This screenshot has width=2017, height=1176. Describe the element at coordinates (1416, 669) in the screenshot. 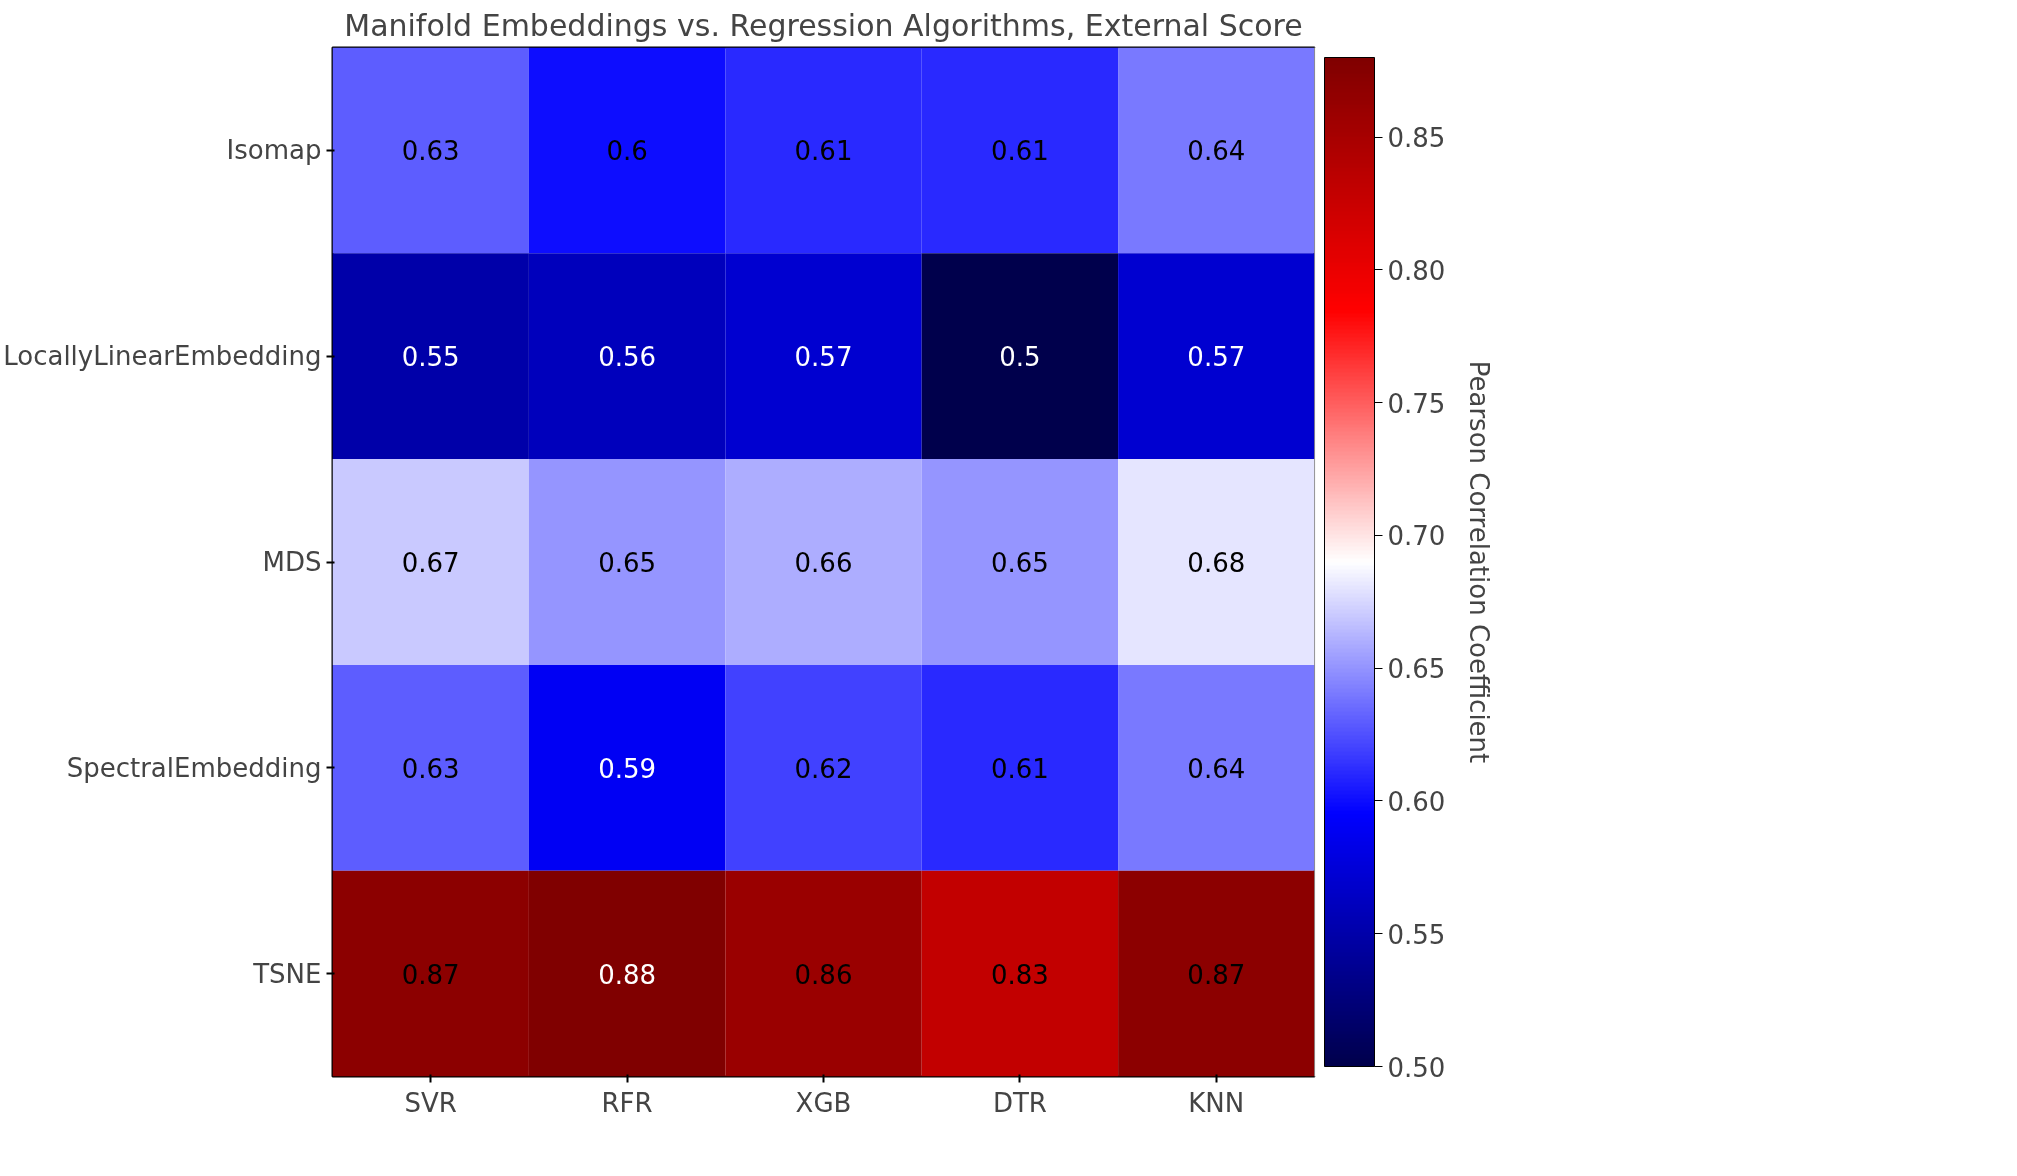

I see `color-bar-label: 0.65` at that location.